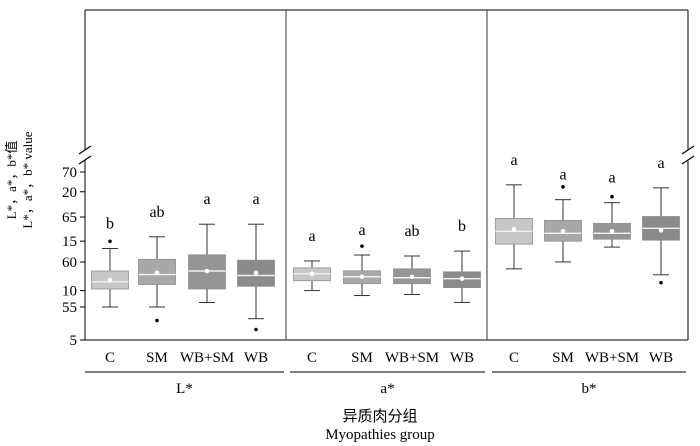 The height and width of the screenshot is (446, 700). I want to click on y-tick-label: 70, so click(69, 173).